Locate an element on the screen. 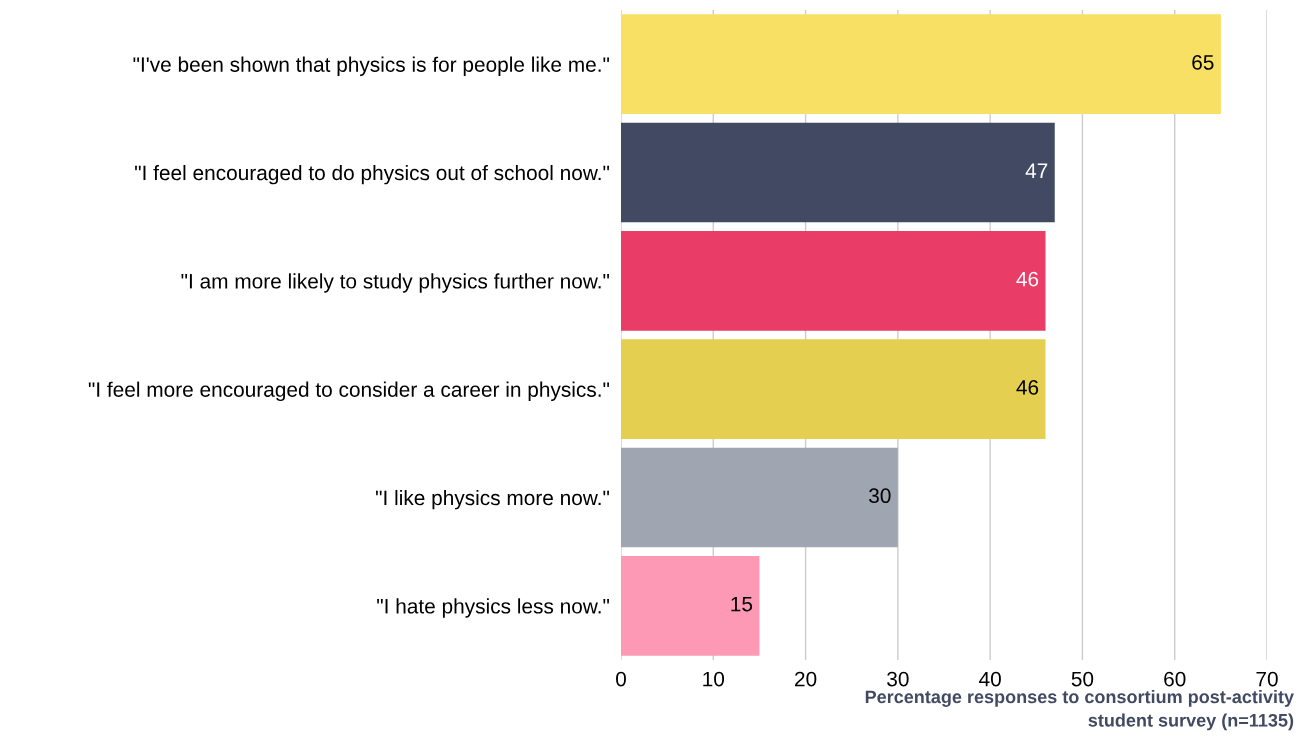 The width and height of the screenshot is (1298, 737). y-tick-label: "I've been shown that physics is for people like me." is located at coordinates (371, 66).